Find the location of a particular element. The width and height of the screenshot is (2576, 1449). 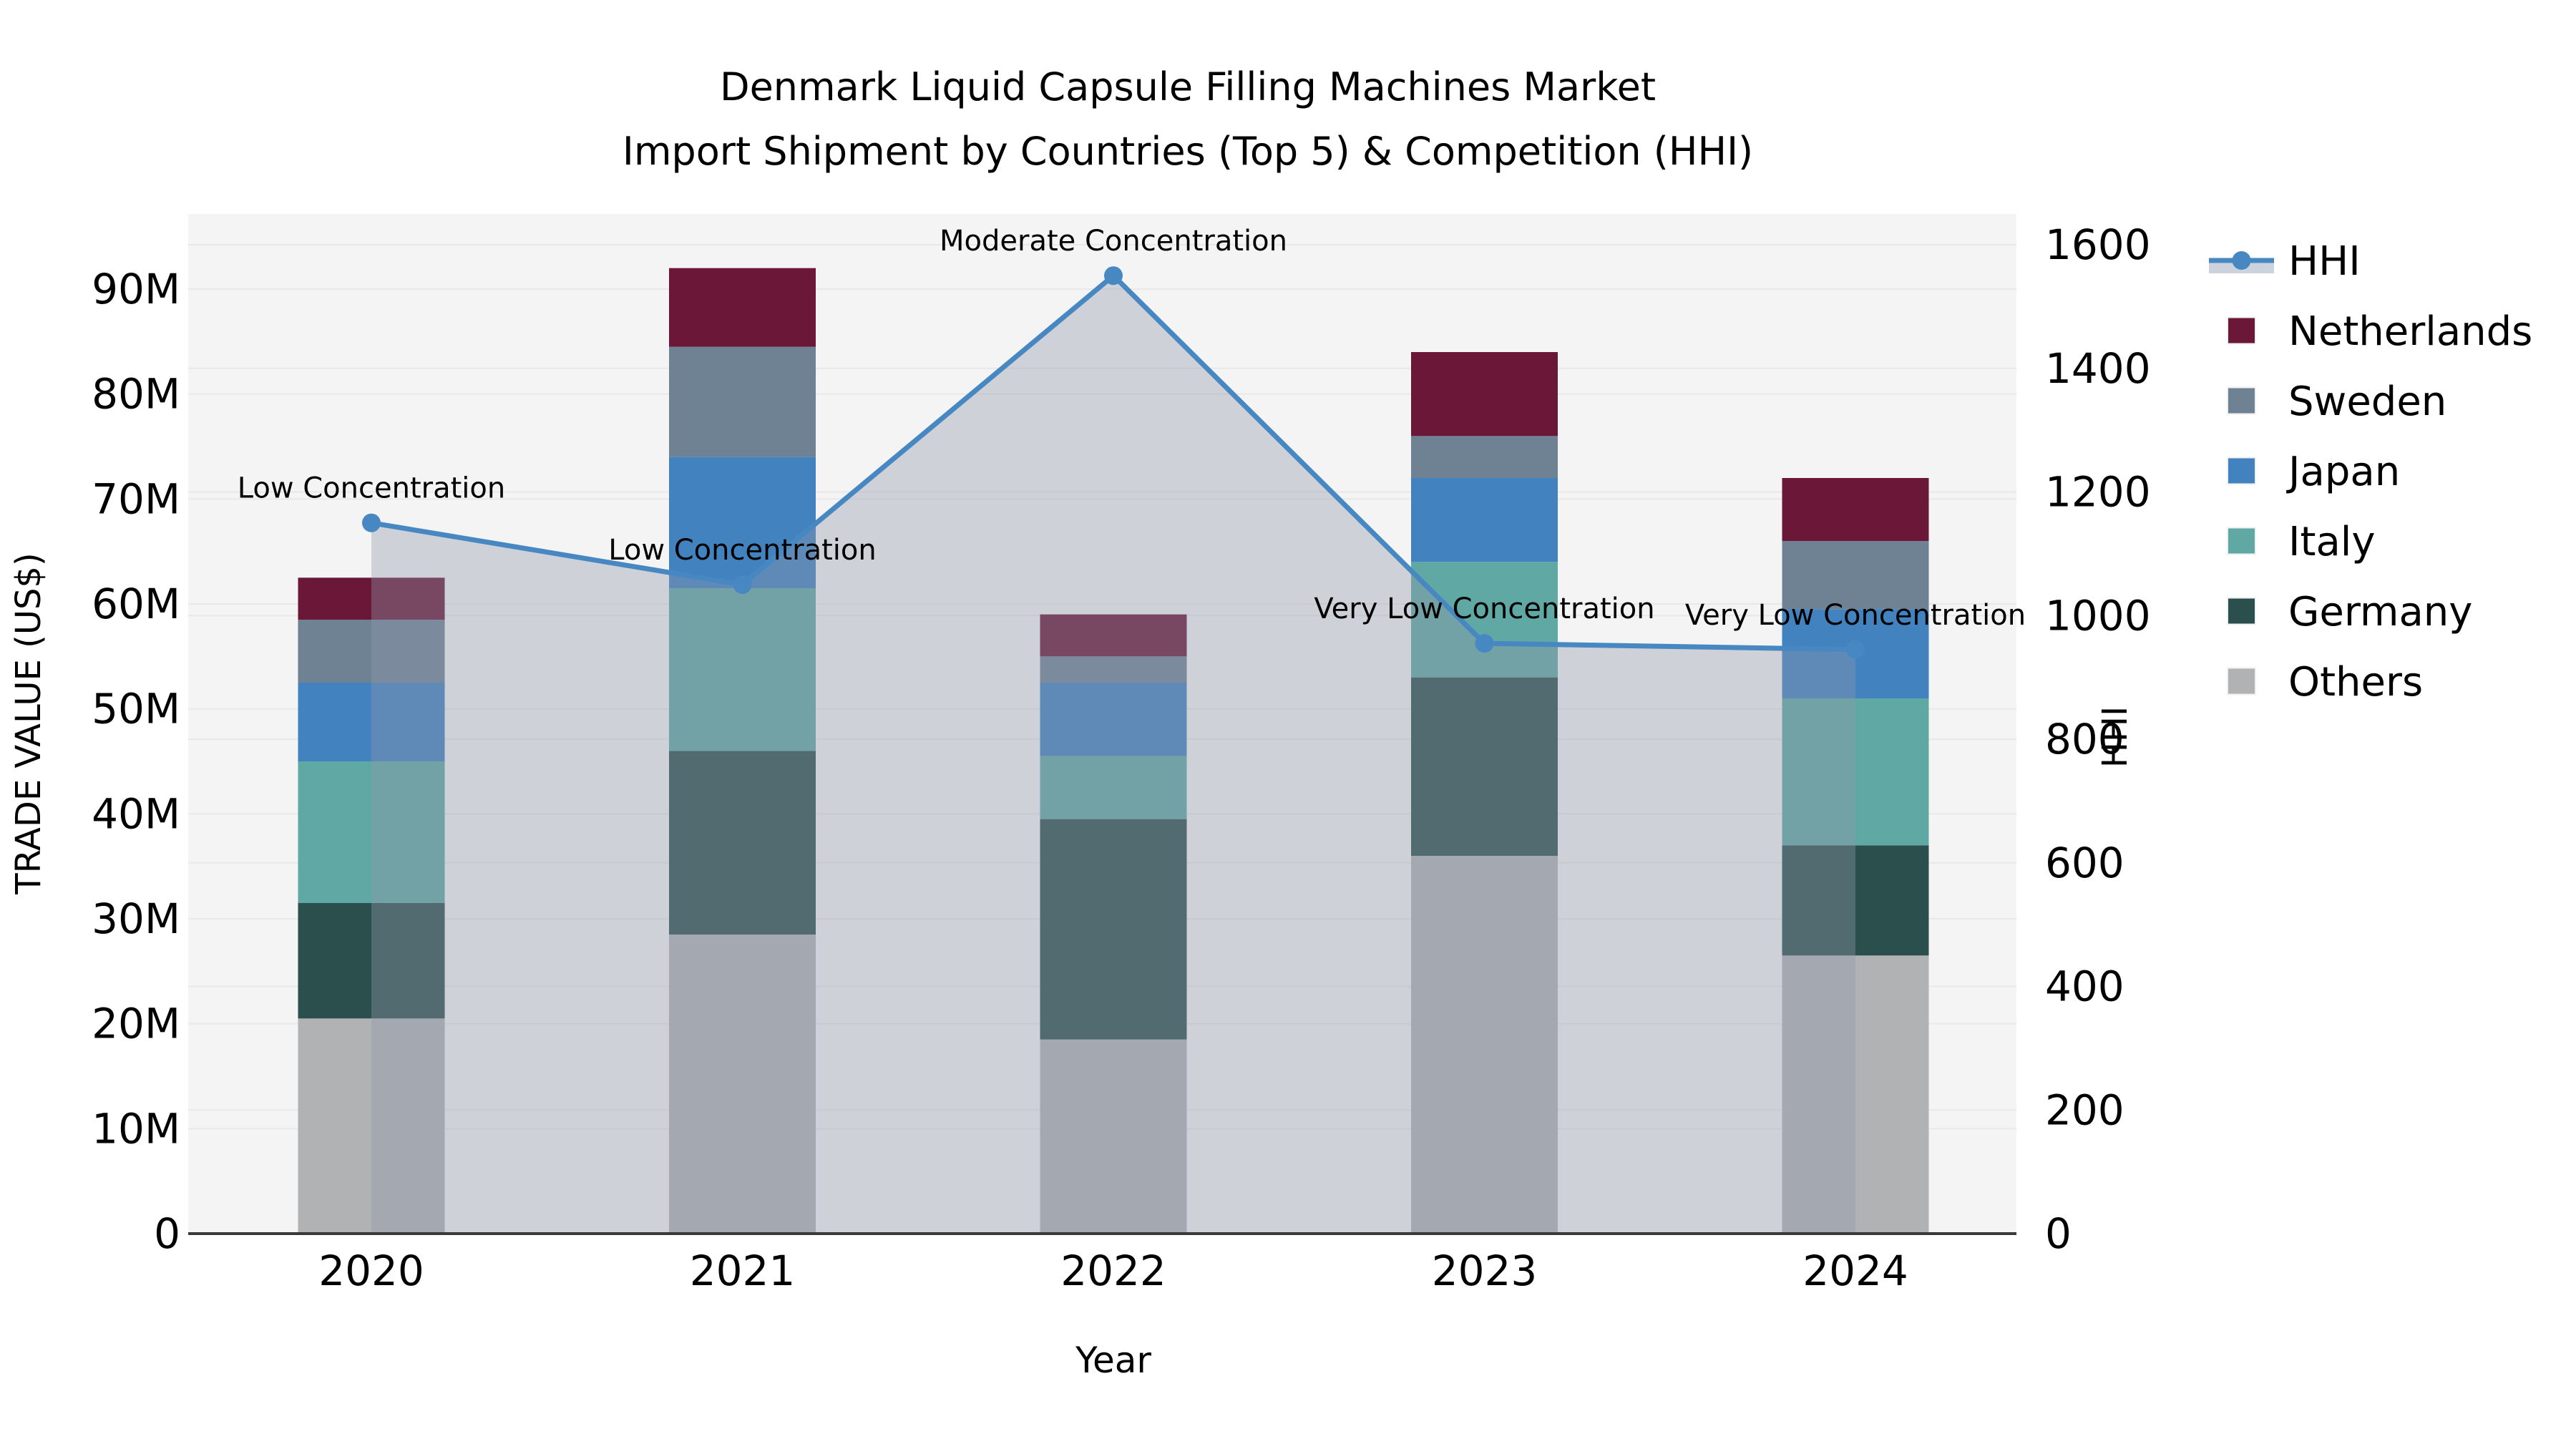

legend-item-sweden: Sweden is located at coordinates (2336, 402).